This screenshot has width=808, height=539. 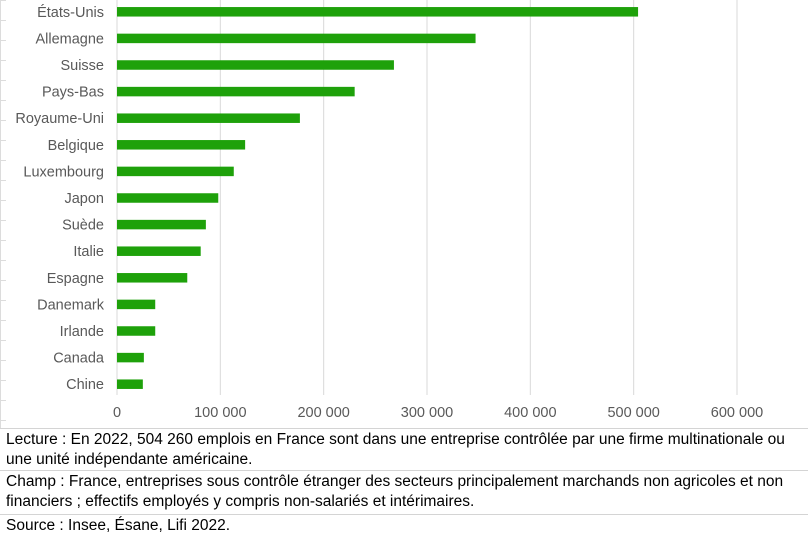 I want to click on category-label: Royaume-Uni, so click(x=59, y=119).